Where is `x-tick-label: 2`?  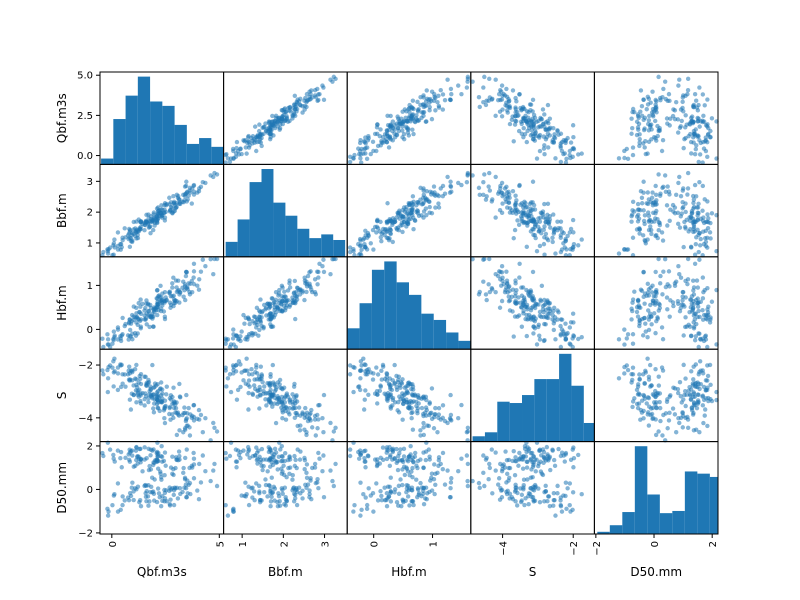 x-tick-label: 2 is located at coordinates (713, 544).